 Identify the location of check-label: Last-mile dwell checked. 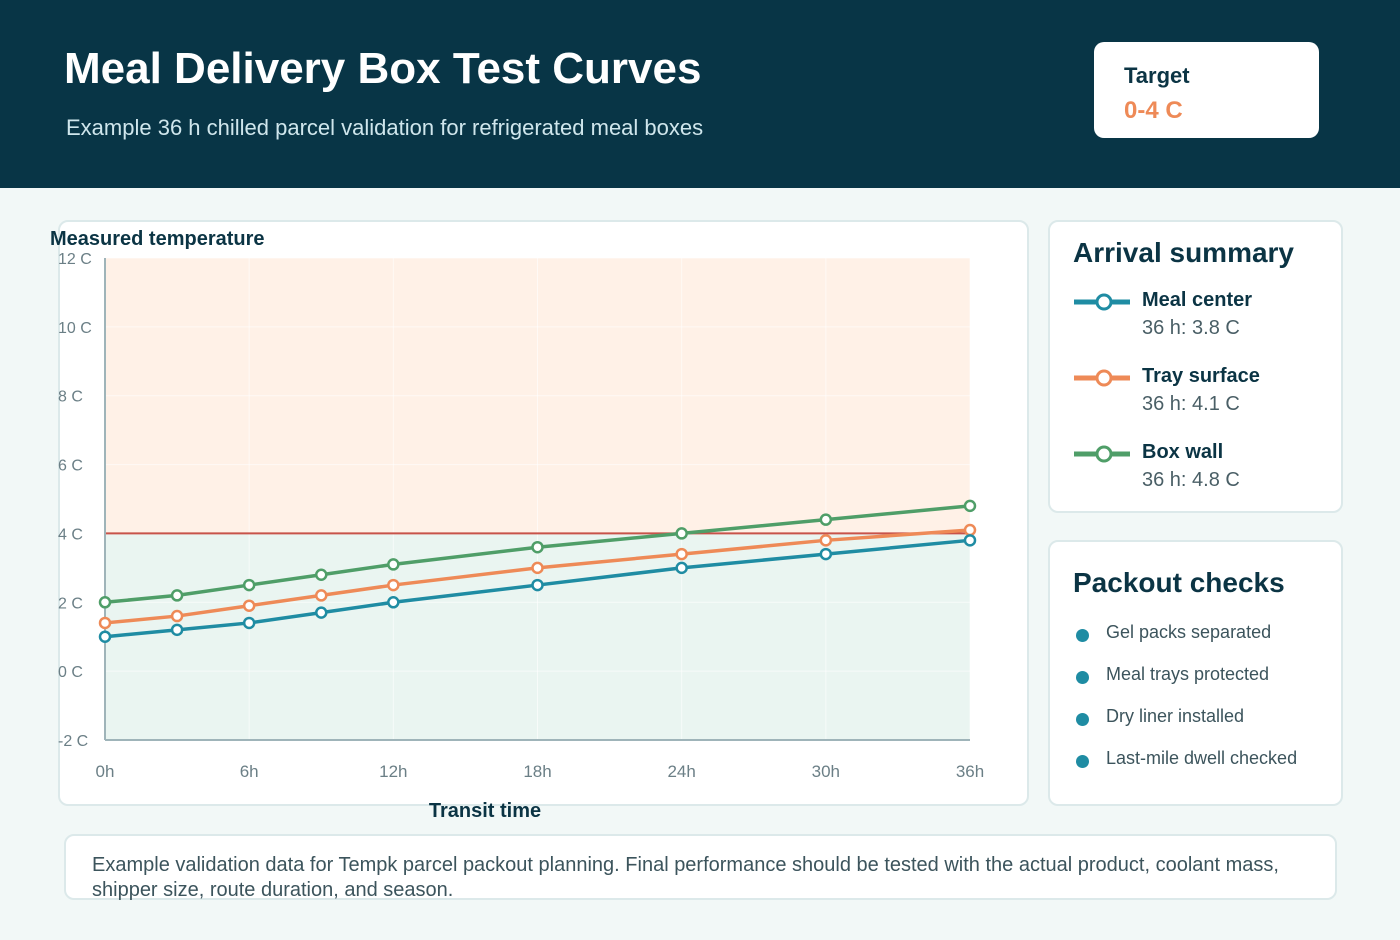
(1202, 758).